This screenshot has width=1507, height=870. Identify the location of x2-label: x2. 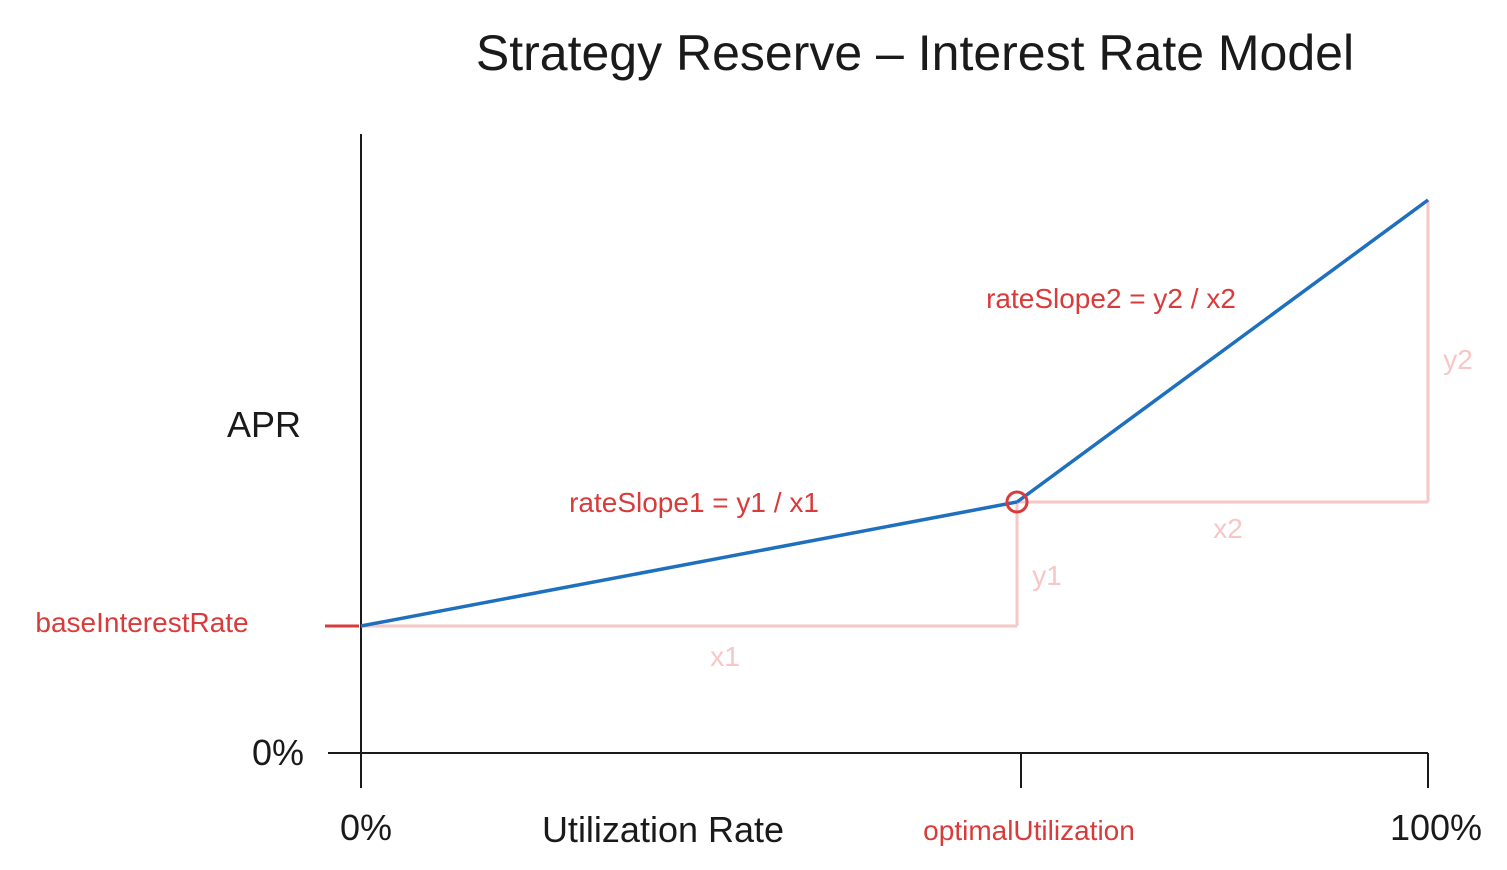
(1228, 528).